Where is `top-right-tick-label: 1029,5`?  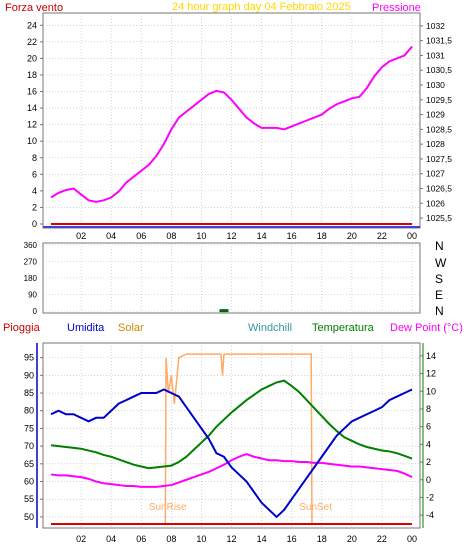 top-right-tick-label: 1029,5 is located at coordinates (439, 100).